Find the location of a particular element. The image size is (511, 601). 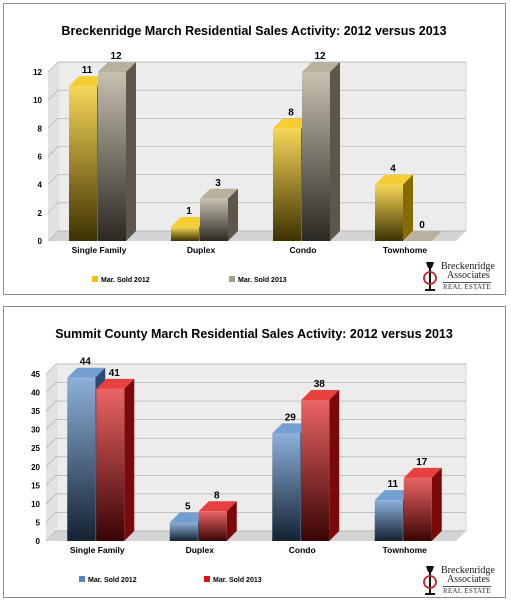

gridline is located at coordinates (255, 387).